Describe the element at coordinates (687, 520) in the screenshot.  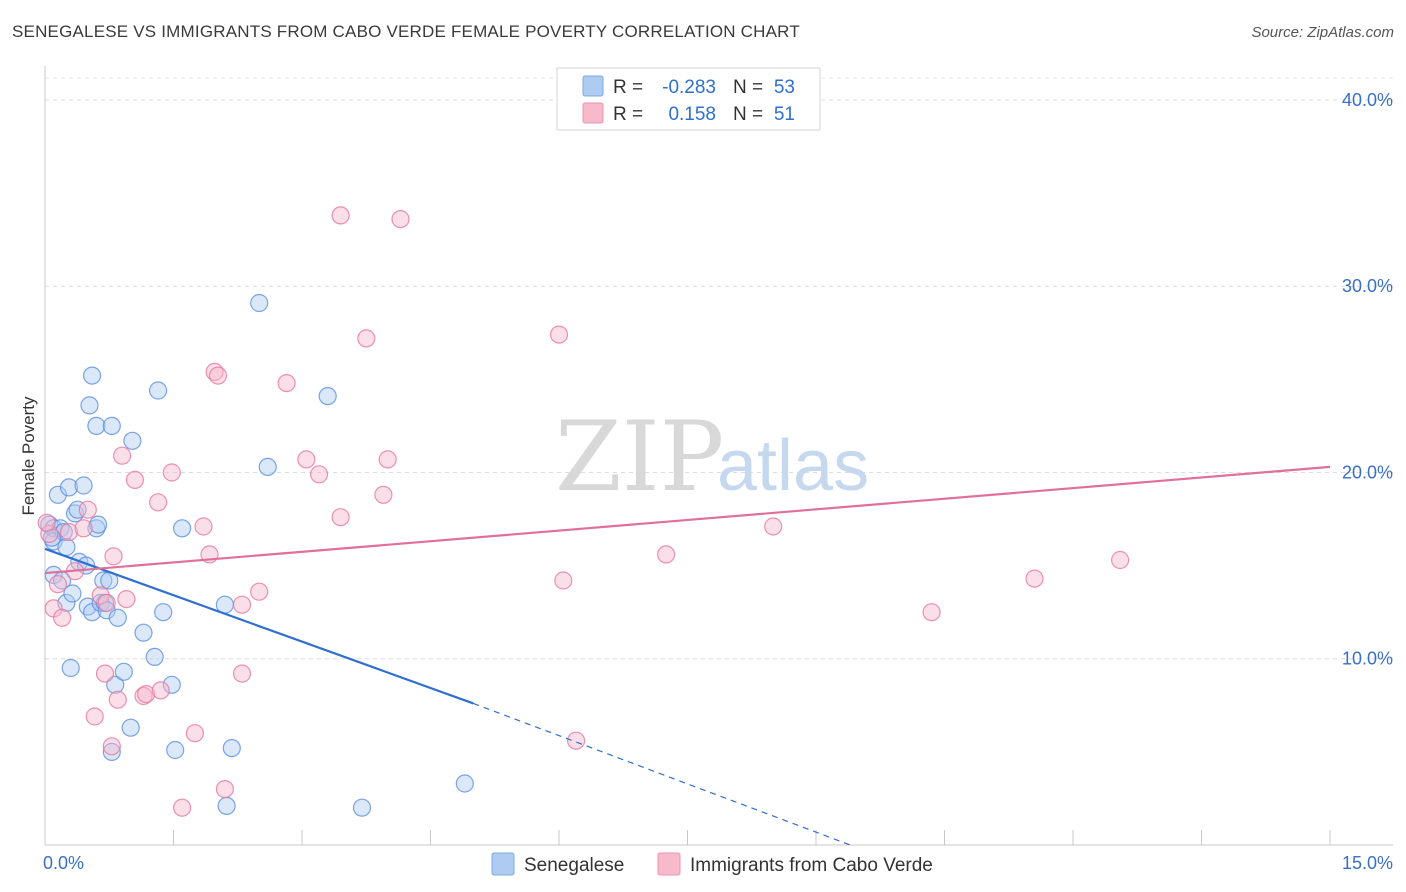
I see `trendline-cabo-verde` at that location.